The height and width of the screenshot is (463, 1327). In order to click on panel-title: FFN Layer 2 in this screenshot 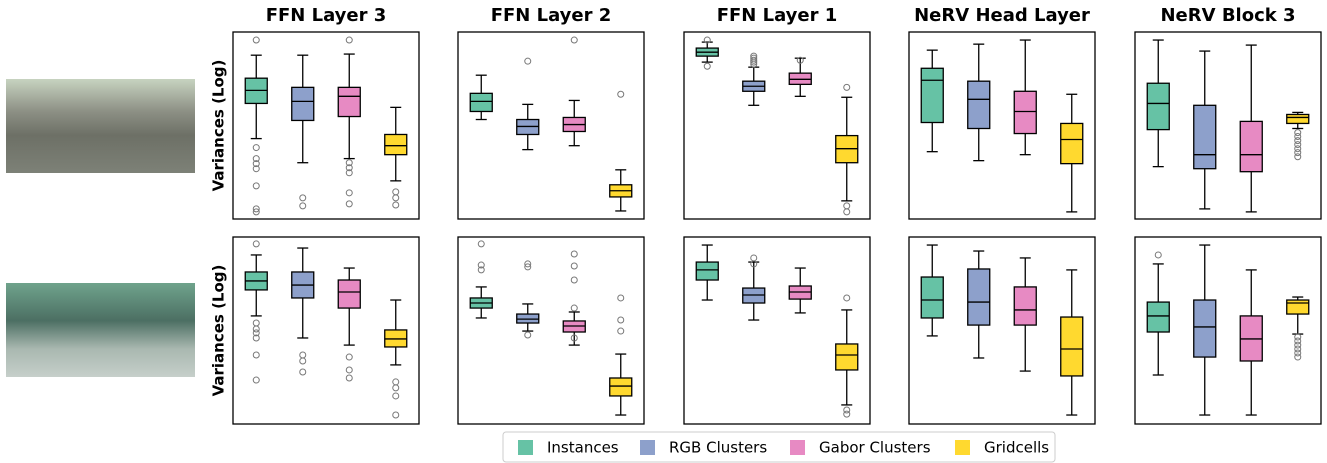, I will do `click(551, 15)`.